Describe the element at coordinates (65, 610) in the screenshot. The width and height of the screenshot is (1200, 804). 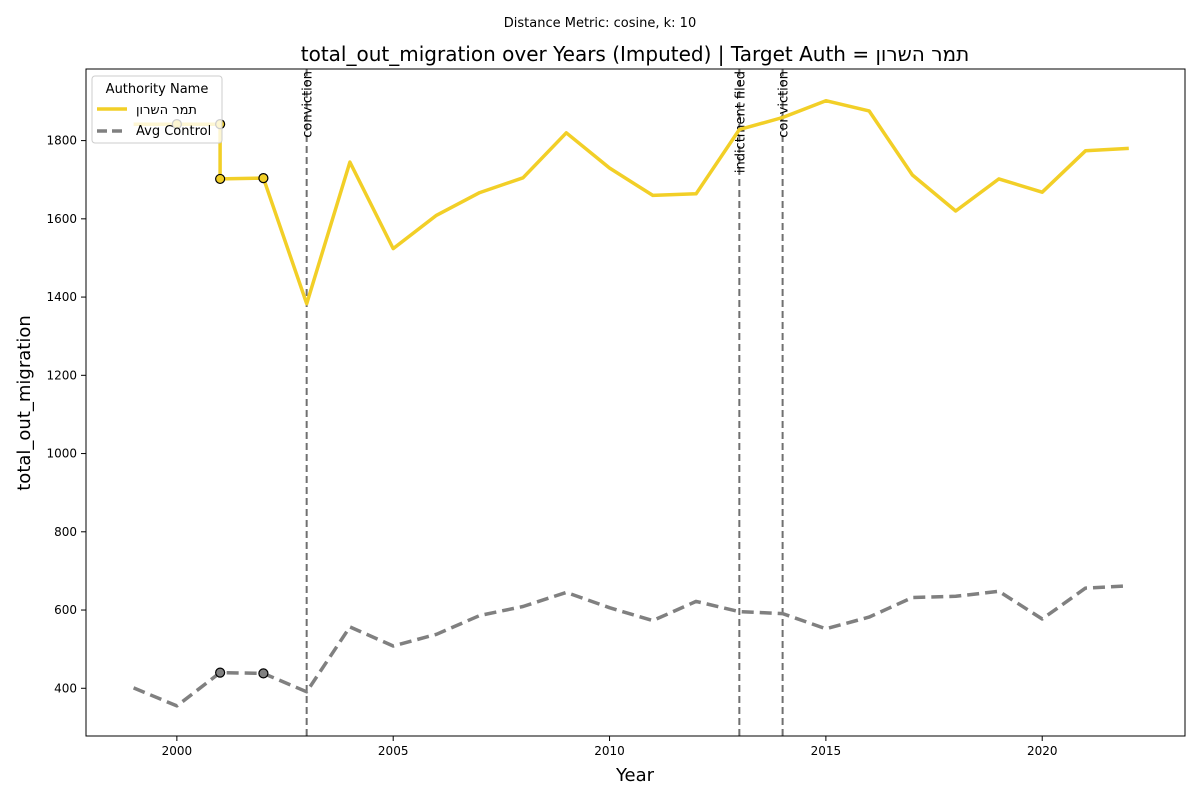
I see `y-tick-label-1: 600` at that location.